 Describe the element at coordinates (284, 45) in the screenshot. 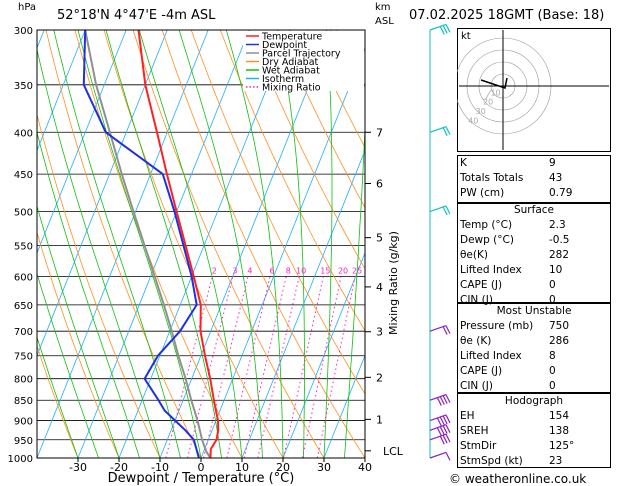

I see `legend-label: Dewpoint` at that location.